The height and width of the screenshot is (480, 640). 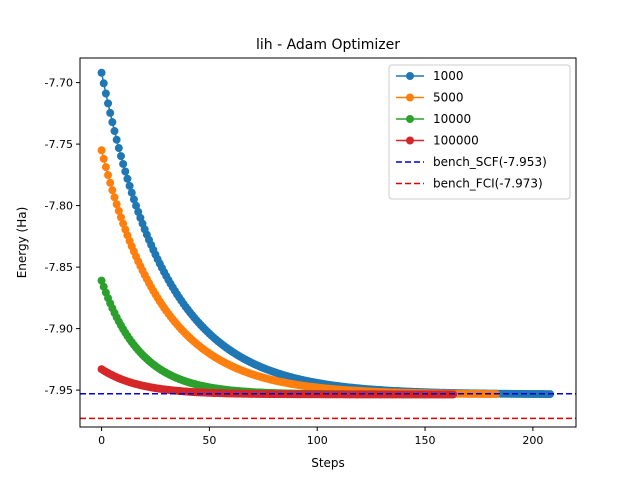 What do you see at coordinates (430, 76) in the screenshot?
I see `legend-entry: 1000` at bounding box center [430, 76].